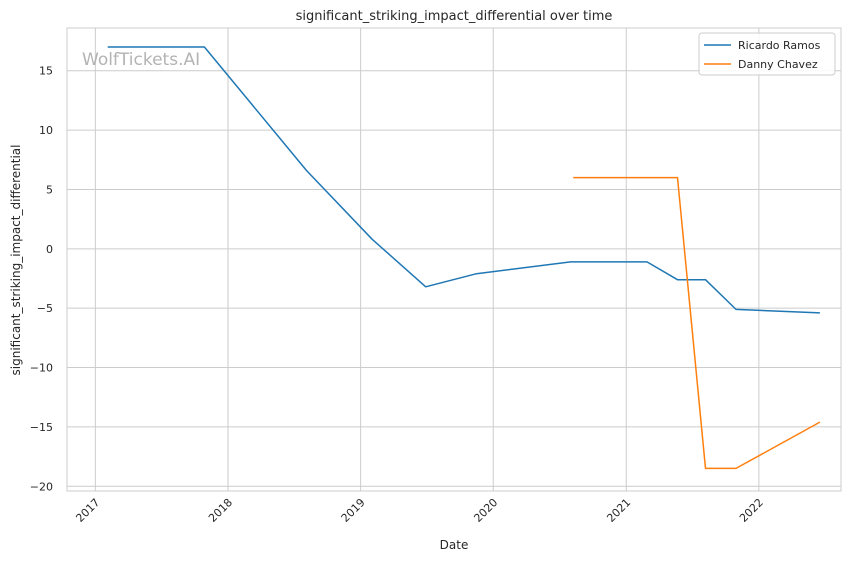  I want to click on legend-label-ricardo-ramos: Ricardo Ramos, so click(779, 45).